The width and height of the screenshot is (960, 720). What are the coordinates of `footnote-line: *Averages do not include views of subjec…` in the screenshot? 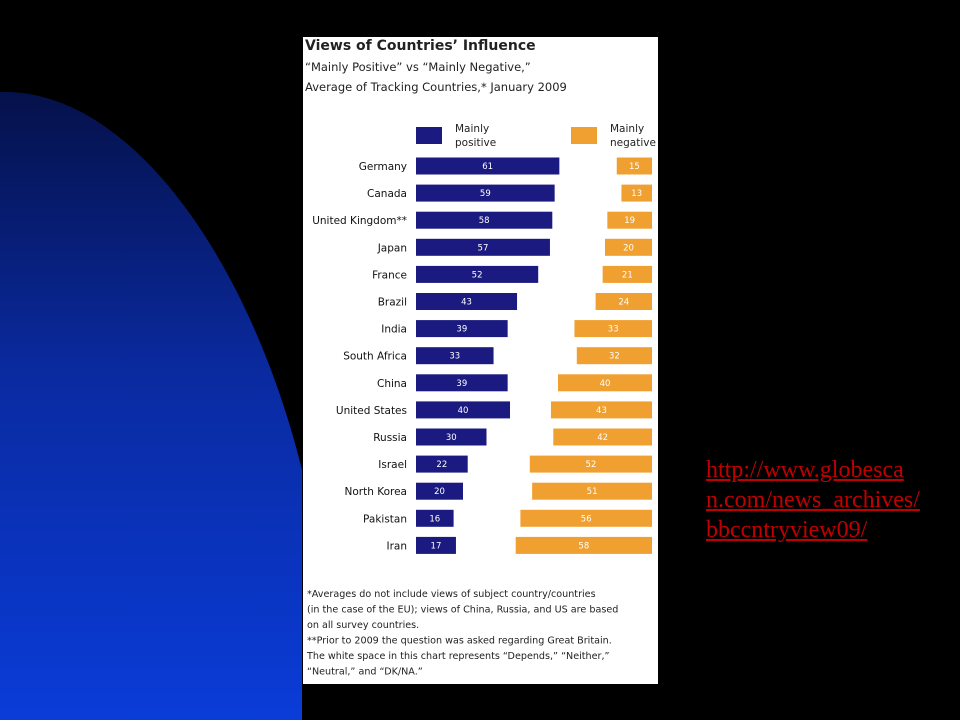 It's located at (451, 594).